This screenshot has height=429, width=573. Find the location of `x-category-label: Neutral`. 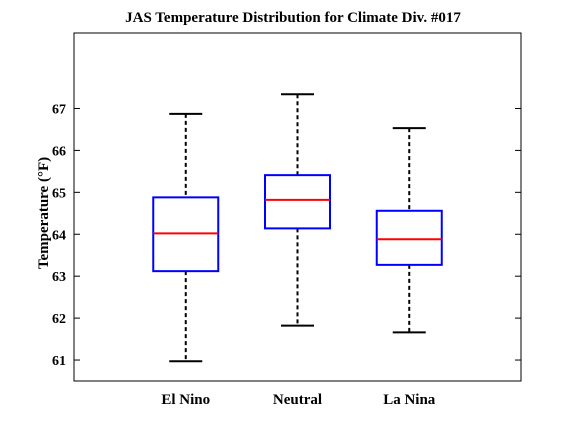

x-category-label: Neutral is located at coordinates (297, 400).